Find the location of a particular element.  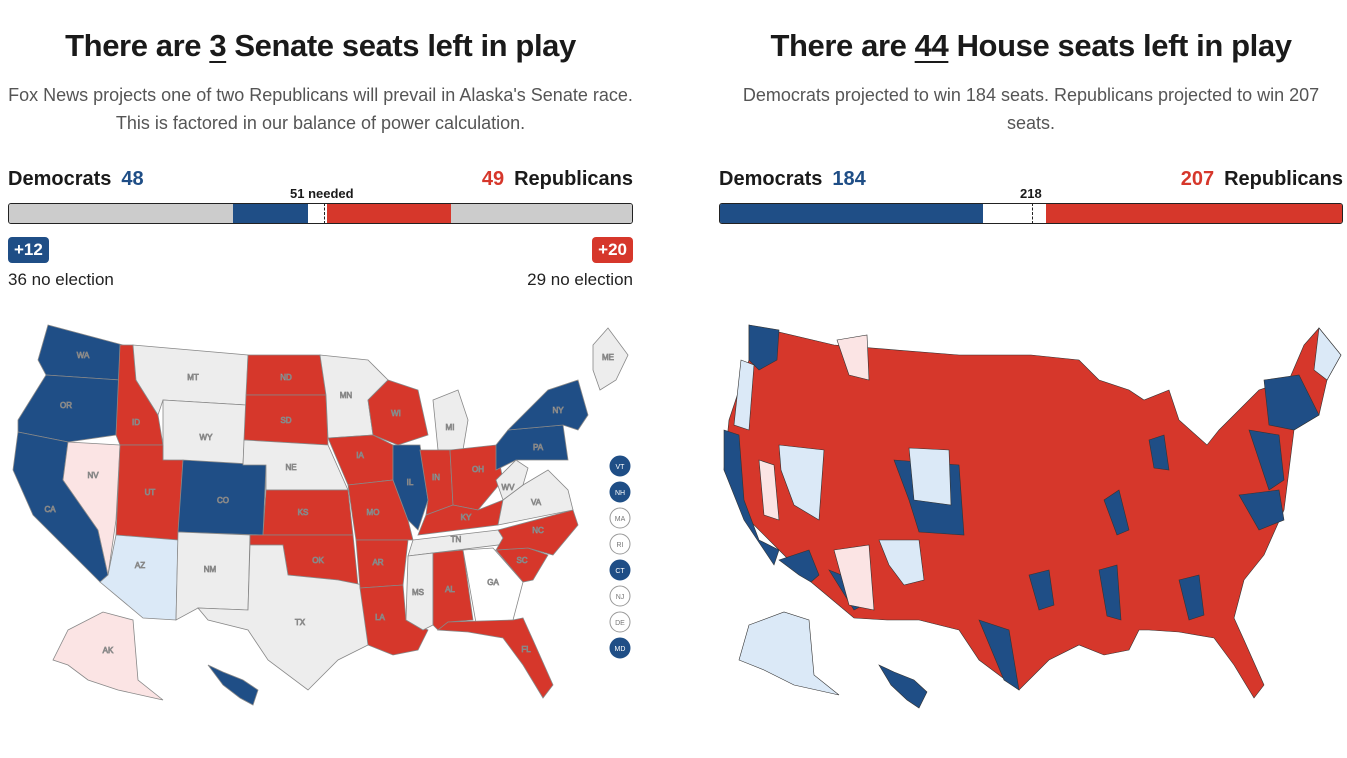

state-wi: WI is located at coordinates (398, 412).